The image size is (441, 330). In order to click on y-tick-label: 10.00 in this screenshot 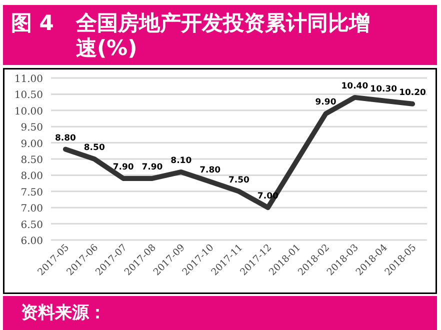, I will do `click(28, 112)`.